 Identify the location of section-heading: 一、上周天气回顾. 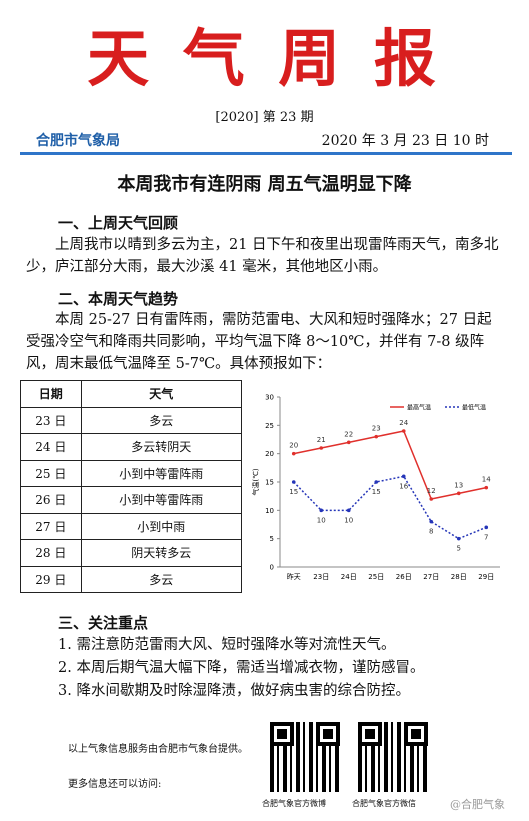
(118, 223).